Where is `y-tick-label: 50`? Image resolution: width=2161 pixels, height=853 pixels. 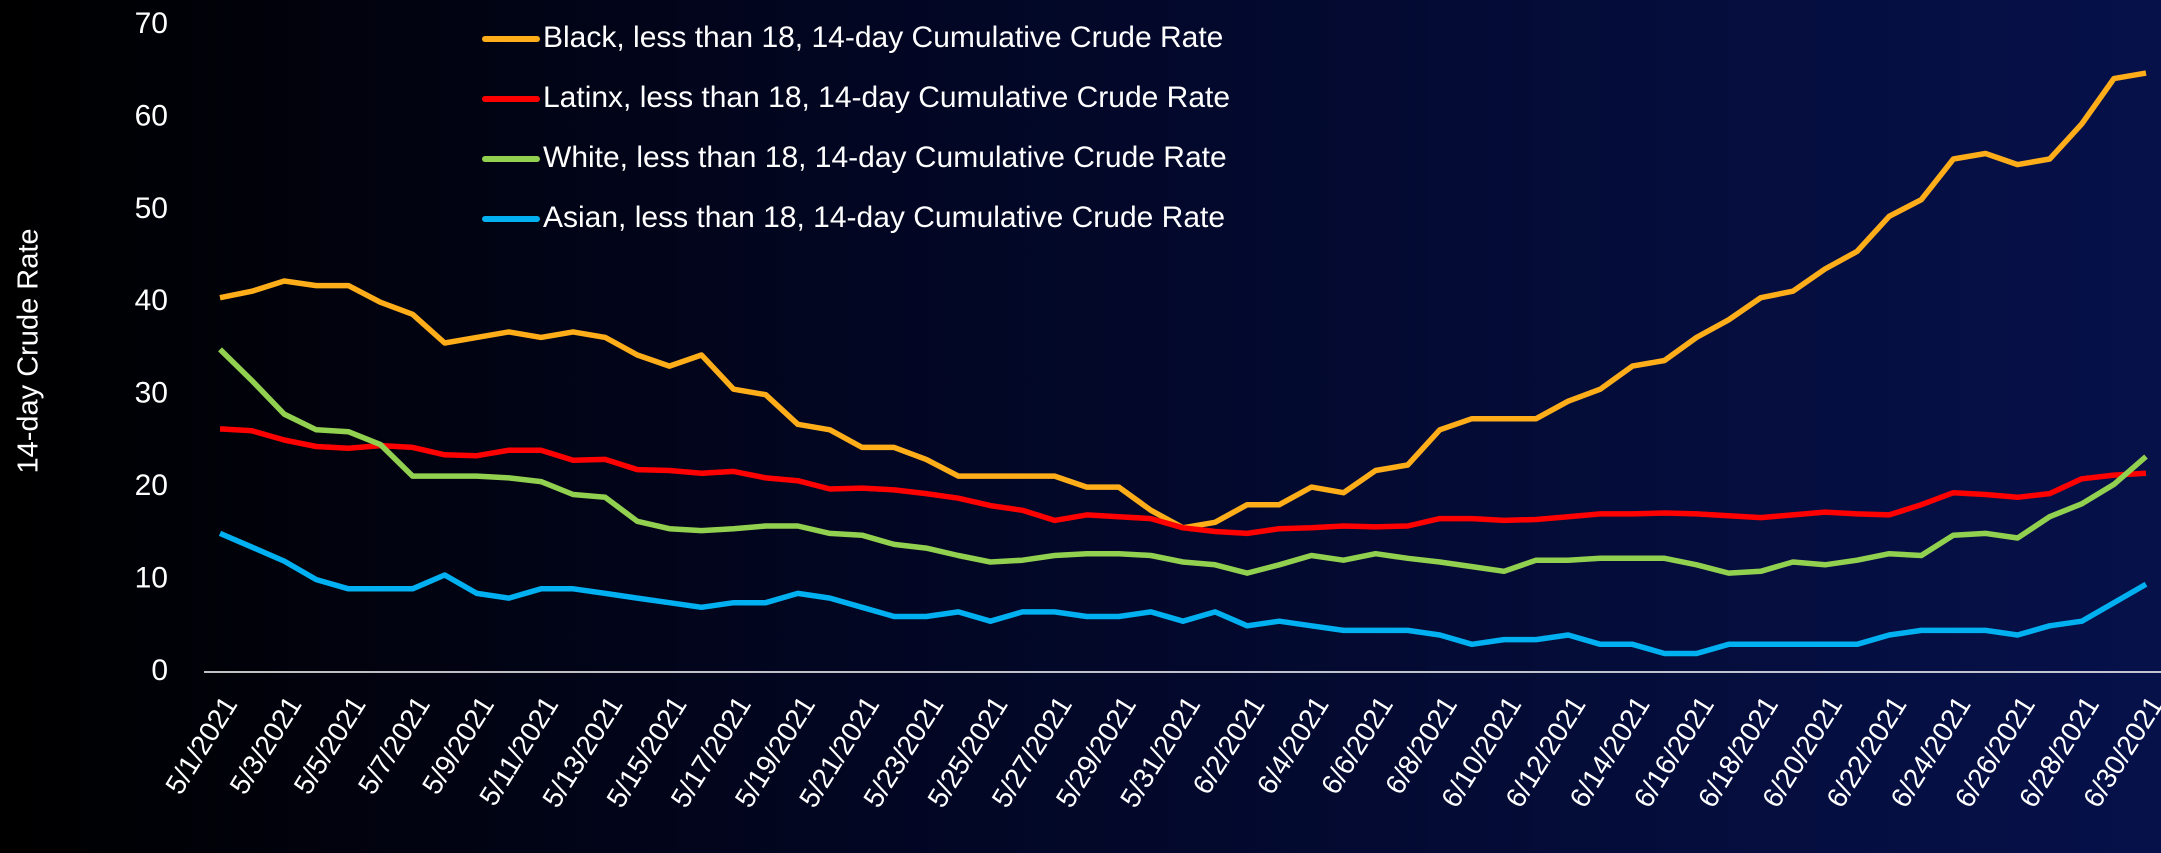
y-tick-label: 50 is located at coordinates (151, 208).